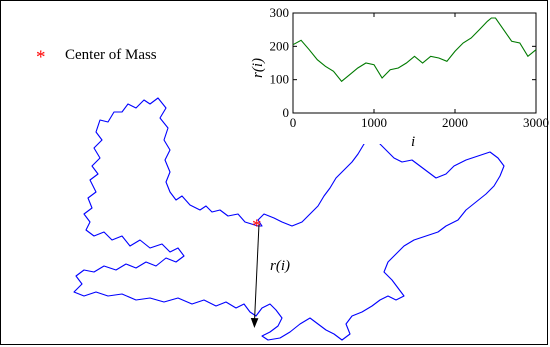 The image size is (550, 347). Describe the element at coordinates (255, 275) in the screenshot. I see `radius-arrow` at that location.